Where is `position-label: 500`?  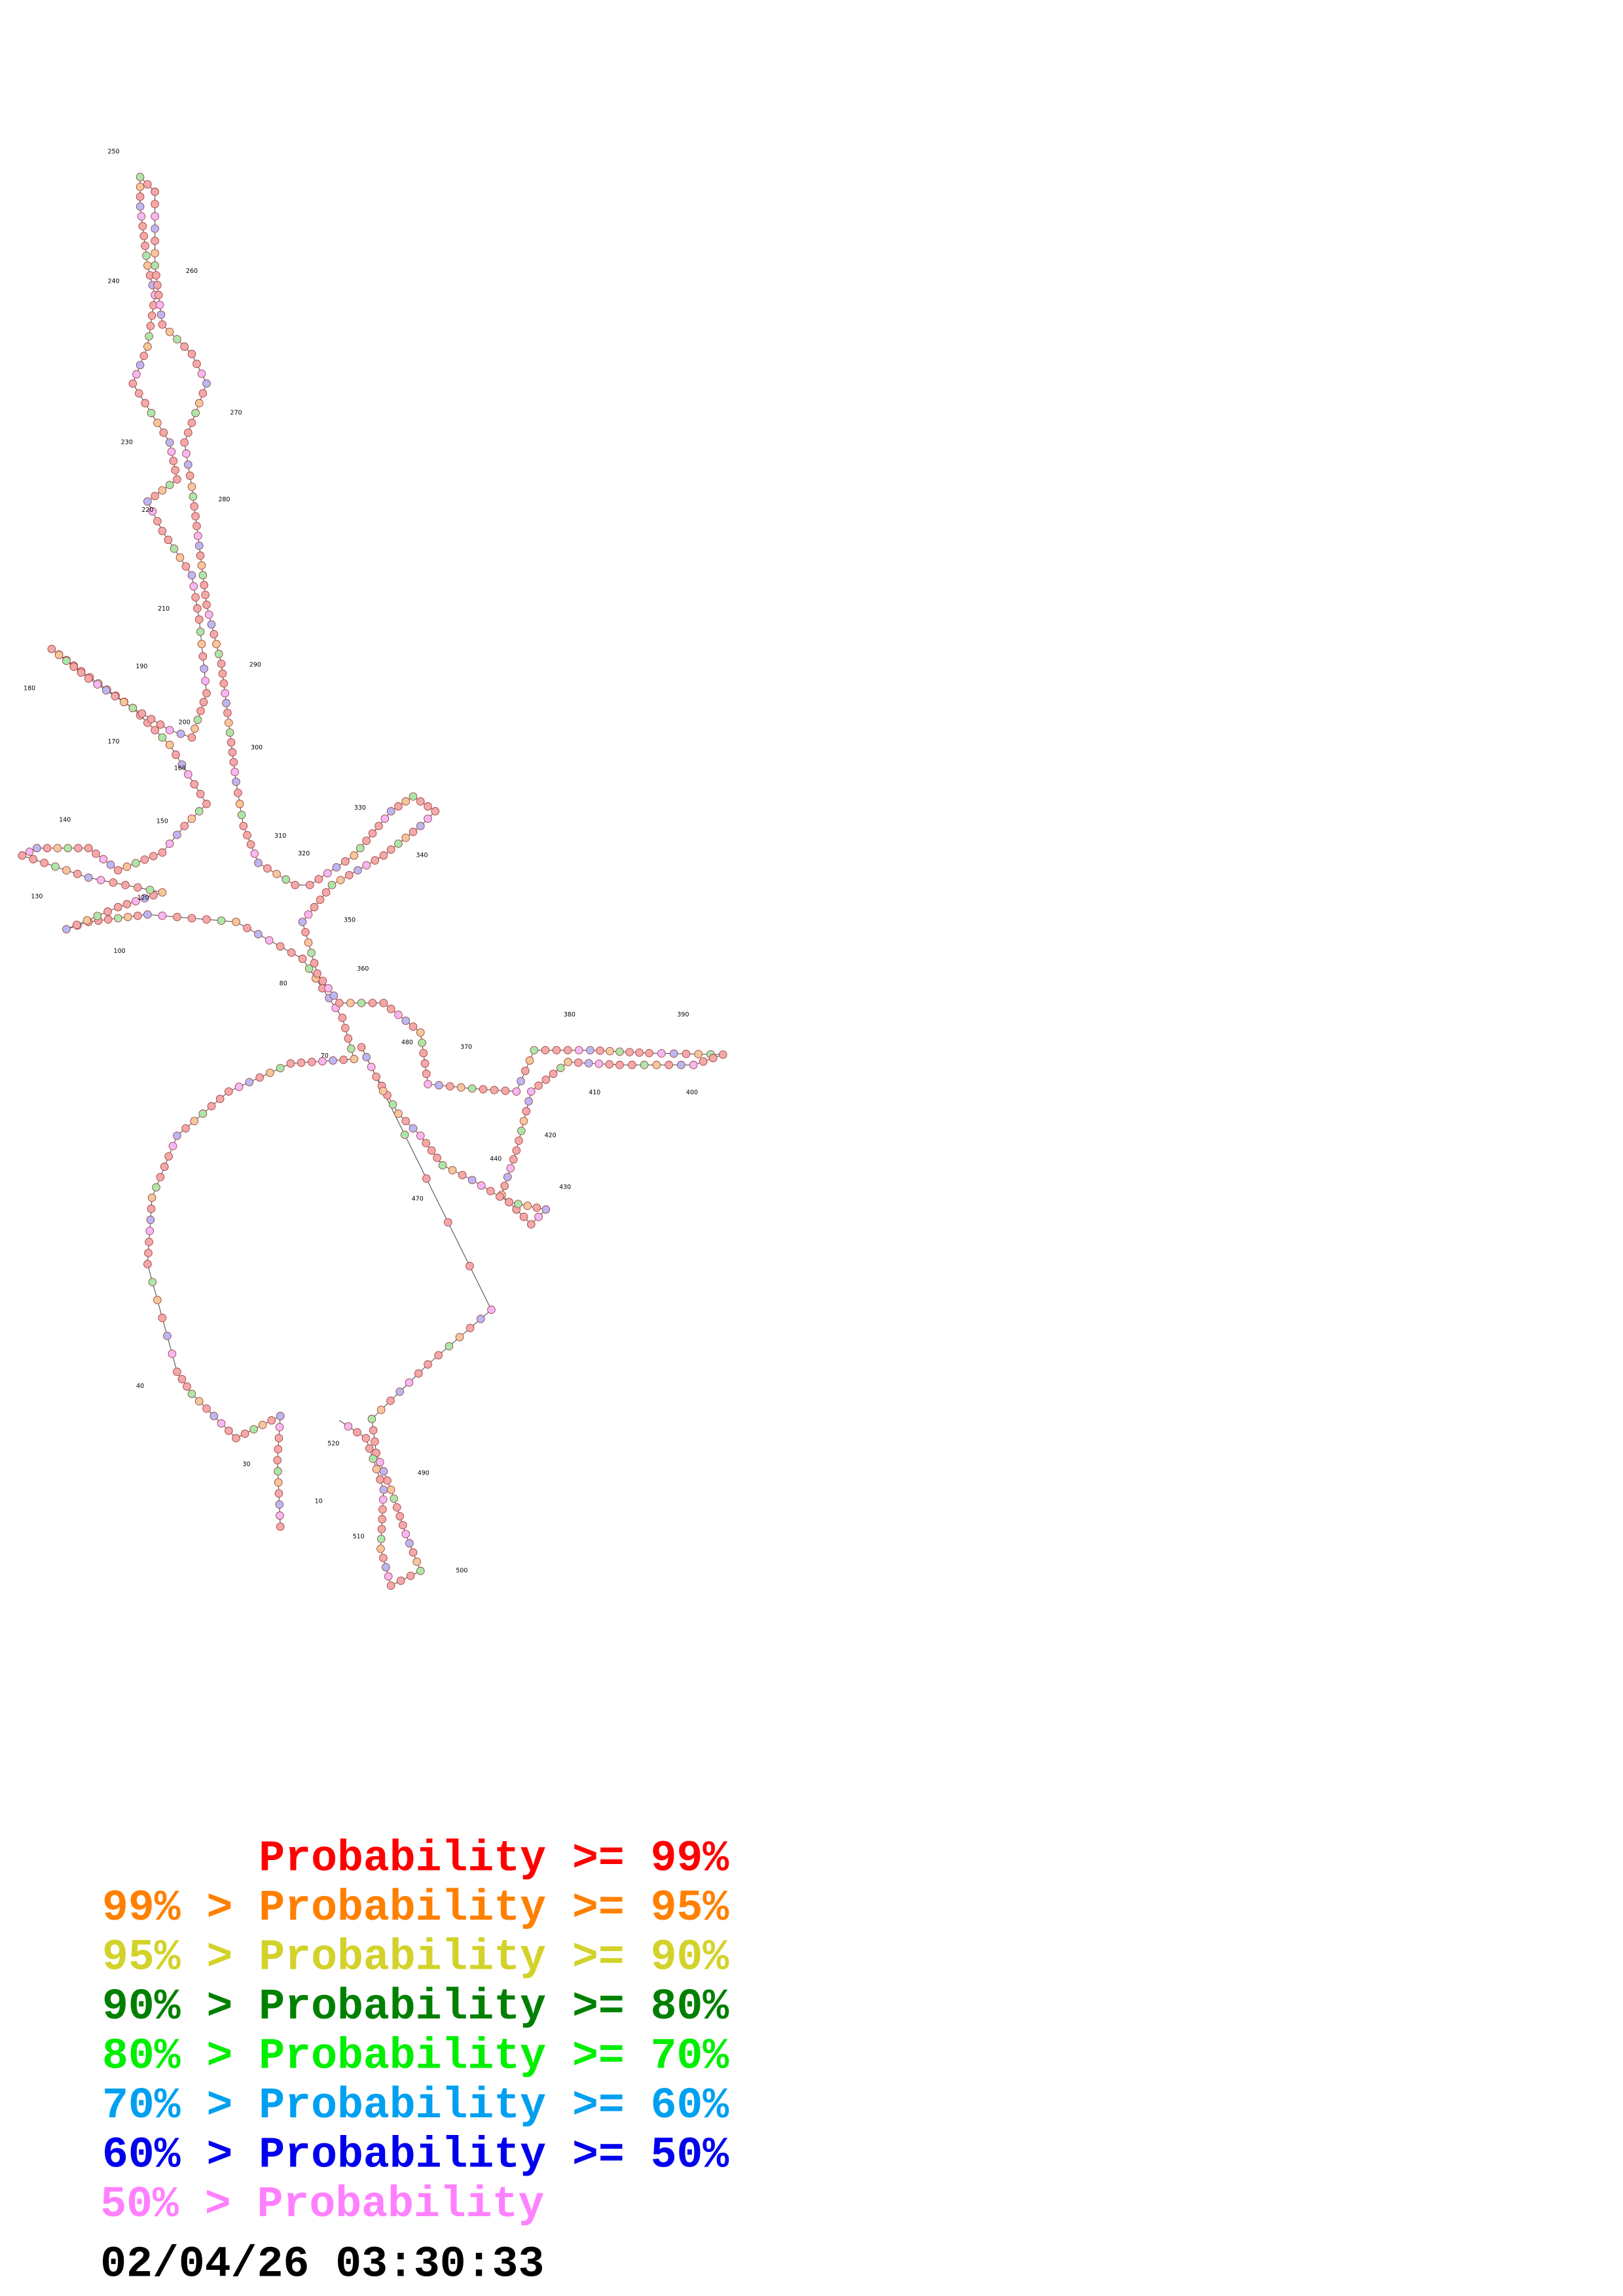 position-label: 500 is located at coordinates (461, 1570).